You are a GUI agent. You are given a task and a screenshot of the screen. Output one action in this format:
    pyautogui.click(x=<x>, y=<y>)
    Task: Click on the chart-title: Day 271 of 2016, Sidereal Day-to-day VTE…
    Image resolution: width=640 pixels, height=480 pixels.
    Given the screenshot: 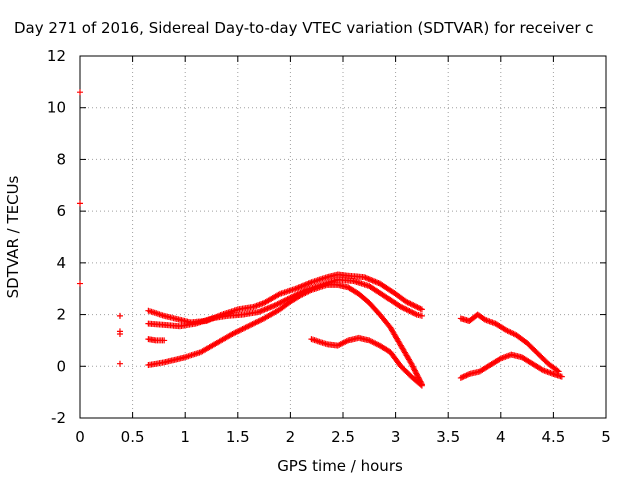 What is the action you would take?
    pyautogui.click(x=304, y=28)
    